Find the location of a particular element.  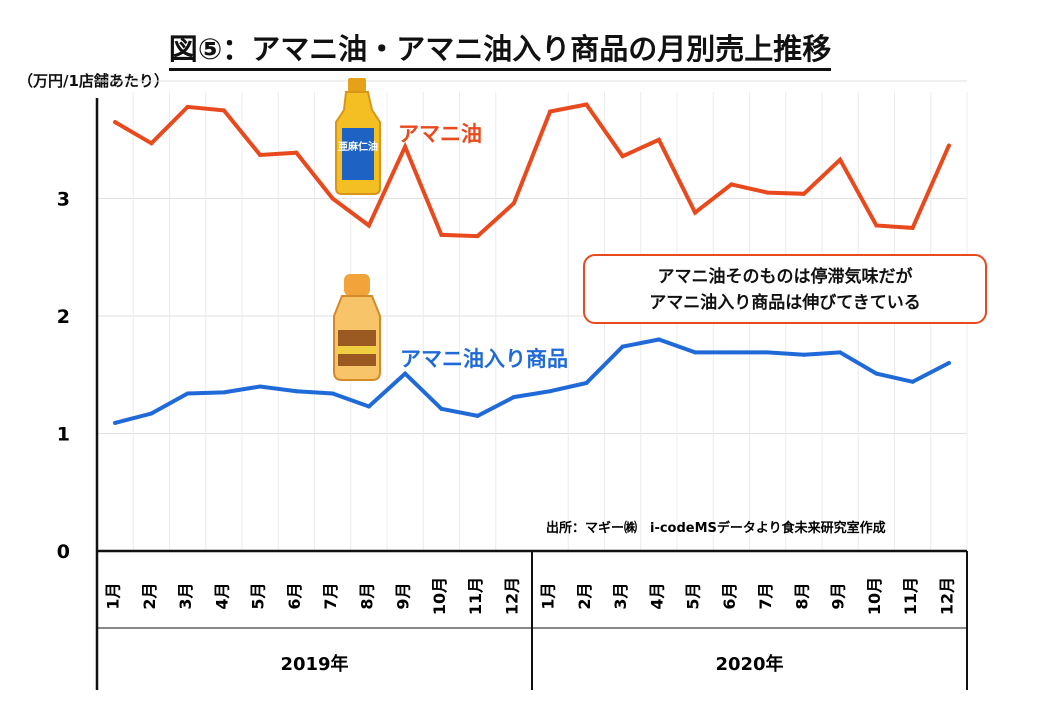

y-axis-unit-label: （万円/1店舗あたり） is located at coordinates (93, 81).